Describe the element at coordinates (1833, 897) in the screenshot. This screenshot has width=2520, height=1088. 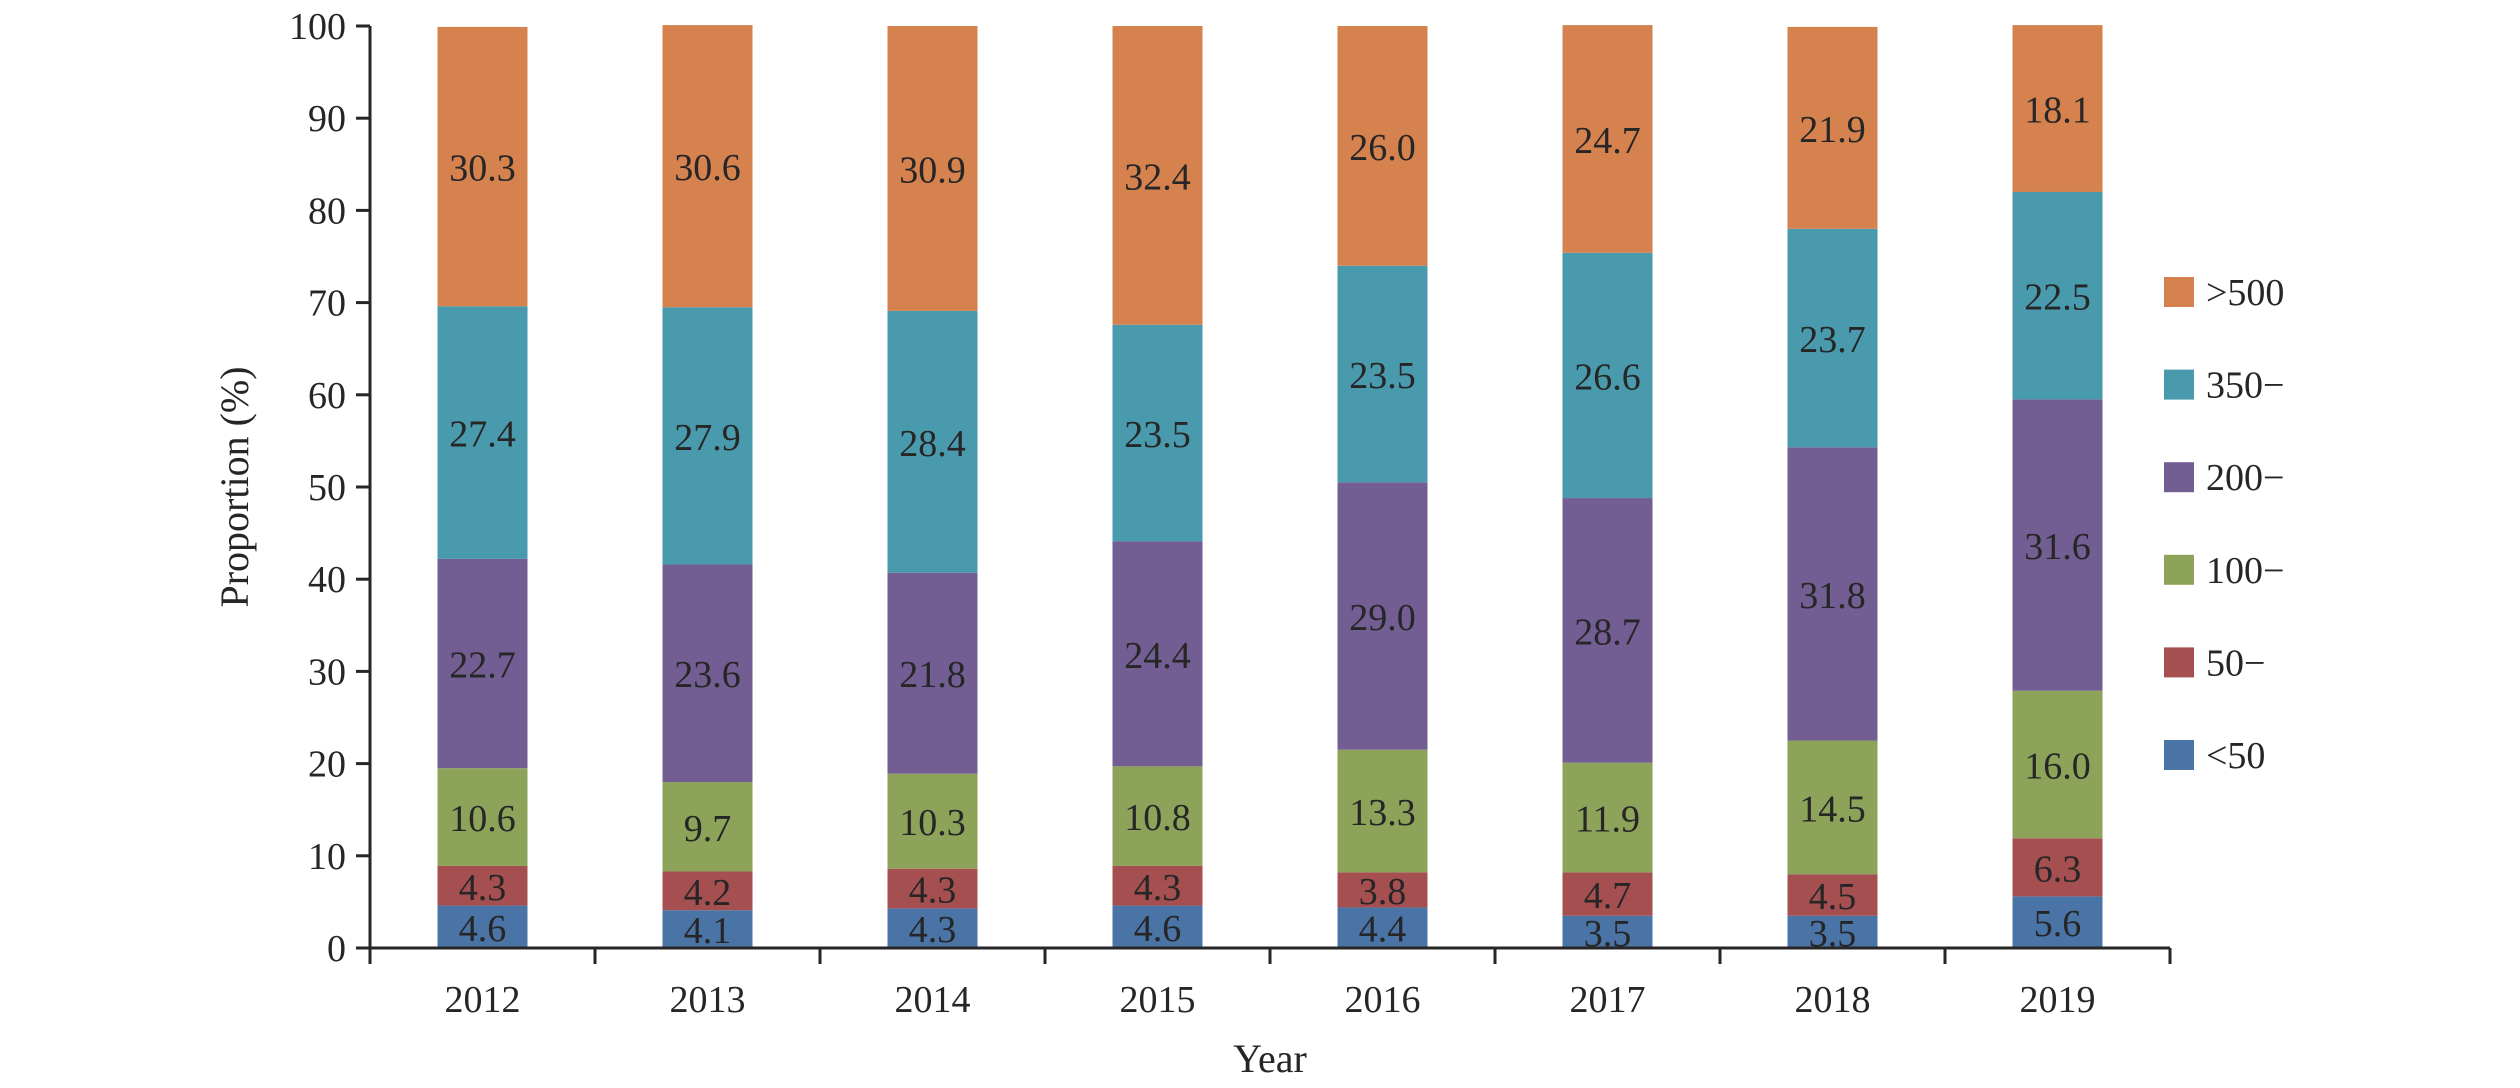
I see `data-label: 4.5` at that location.